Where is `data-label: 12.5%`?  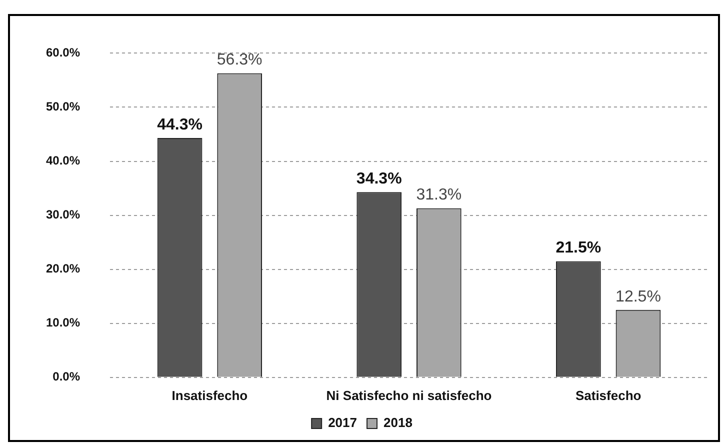
data-label: 12.5% is located at coordinates (638, 297).